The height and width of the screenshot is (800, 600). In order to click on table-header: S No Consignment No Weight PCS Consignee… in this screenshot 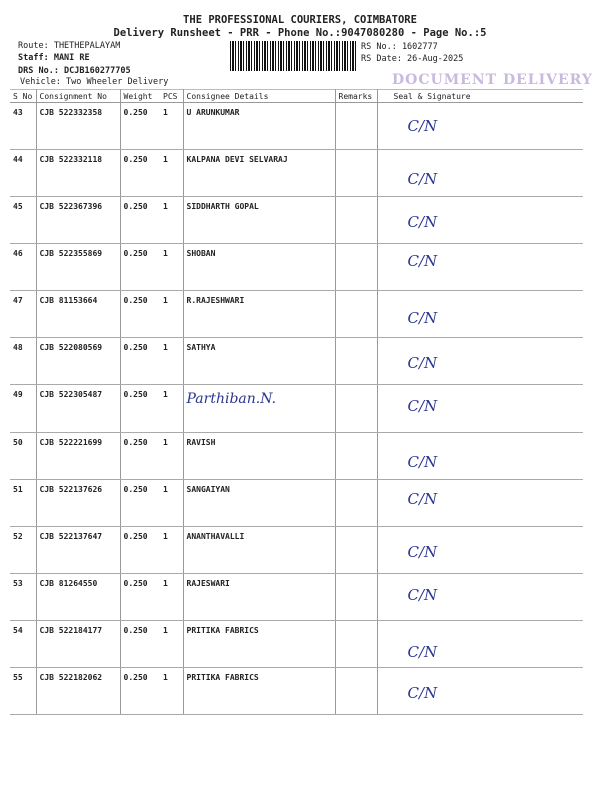, I will do `click(296, 96)`.